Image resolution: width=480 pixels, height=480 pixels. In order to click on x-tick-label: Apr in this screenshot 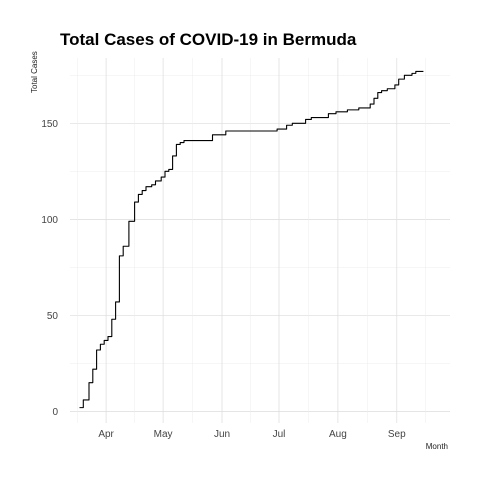, I will do `click(106, 434)`.